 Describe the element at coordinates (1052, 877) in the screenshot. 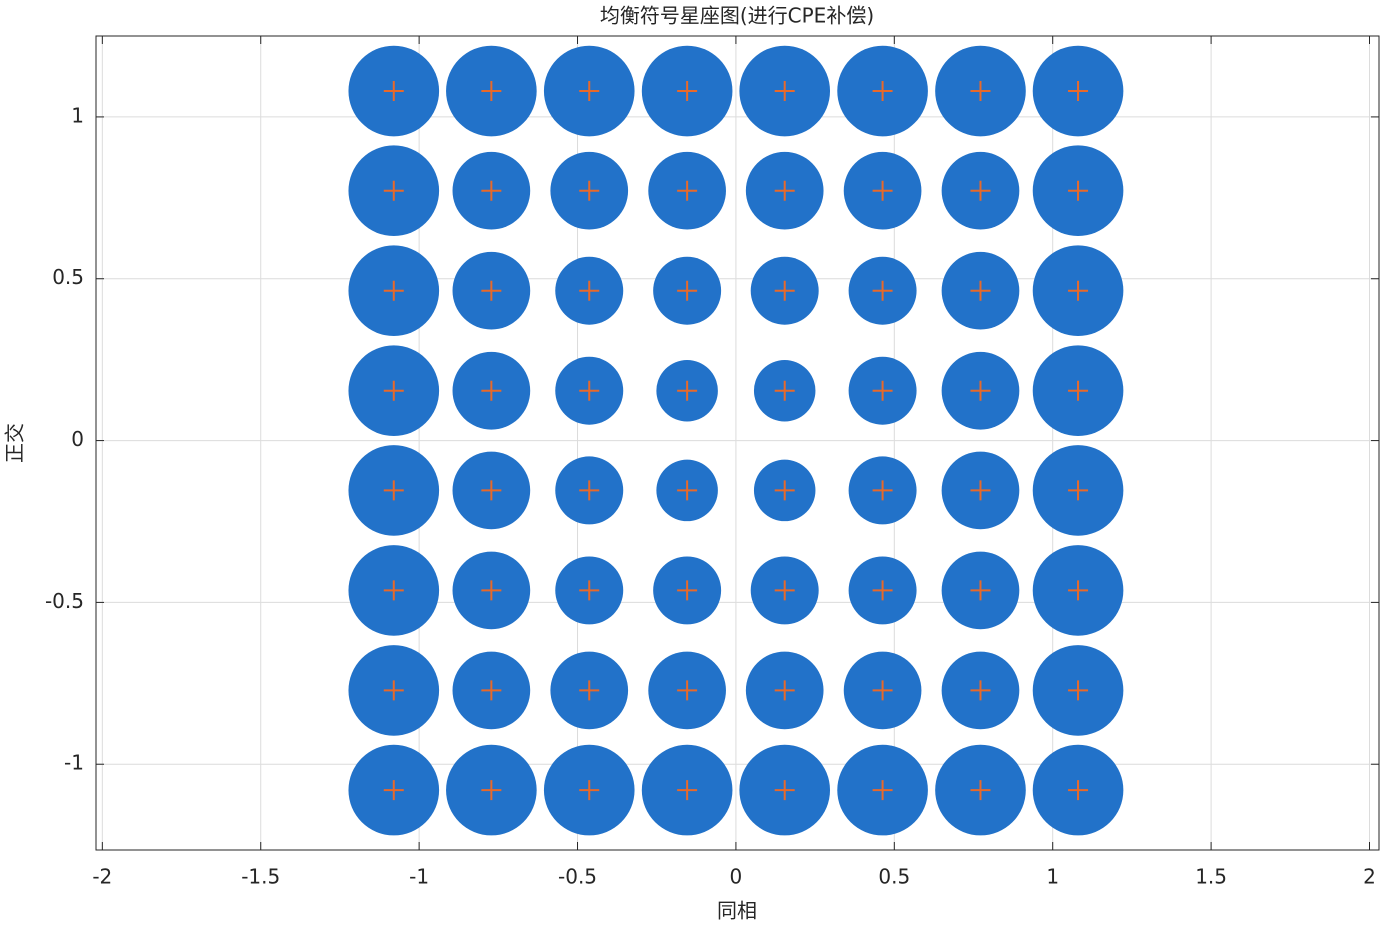

I see `x-tick-label: 1` at that location.